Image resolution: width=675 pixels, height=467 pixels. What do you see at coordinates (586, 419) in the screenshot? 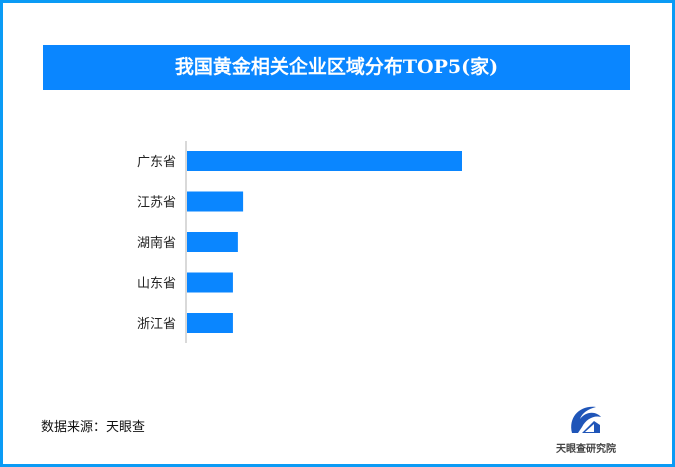
I see `tianyancha-logo-icon` at bounding box center [586, 419].